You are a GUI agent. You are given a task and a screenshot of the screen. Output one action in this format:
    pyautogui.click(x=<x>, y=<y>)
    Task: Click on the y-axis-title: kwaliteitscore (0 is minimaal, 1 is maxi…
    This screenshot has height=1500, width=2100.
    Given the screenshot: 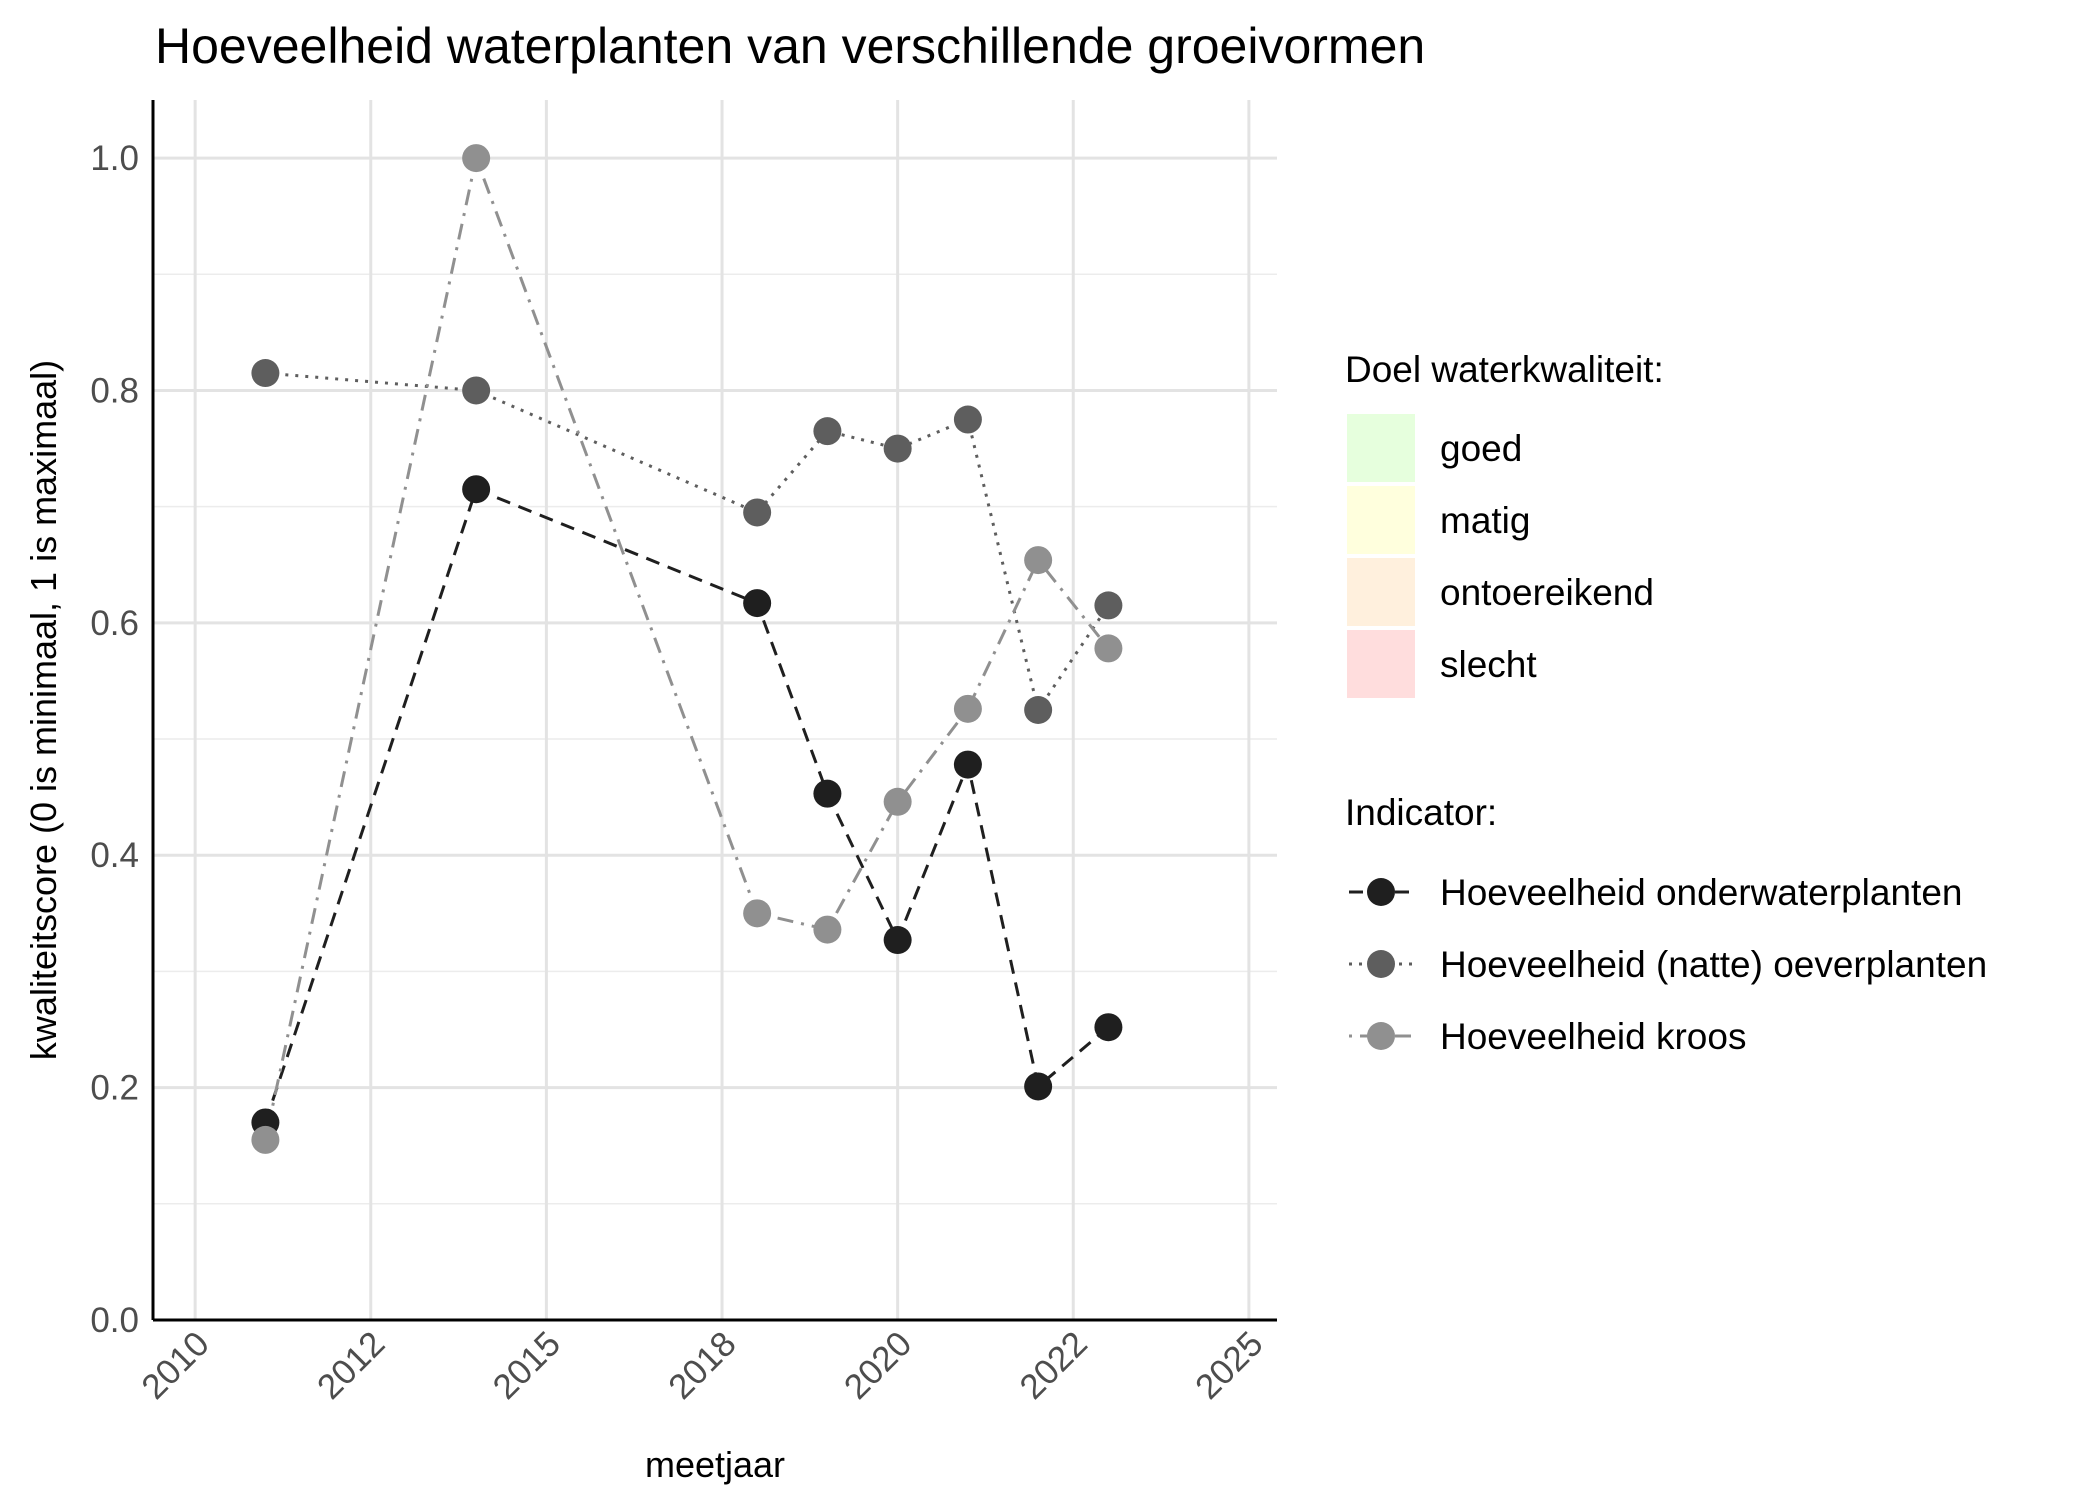 What is the action you would take?
    pyautogui.click(x=43, y=710)
    